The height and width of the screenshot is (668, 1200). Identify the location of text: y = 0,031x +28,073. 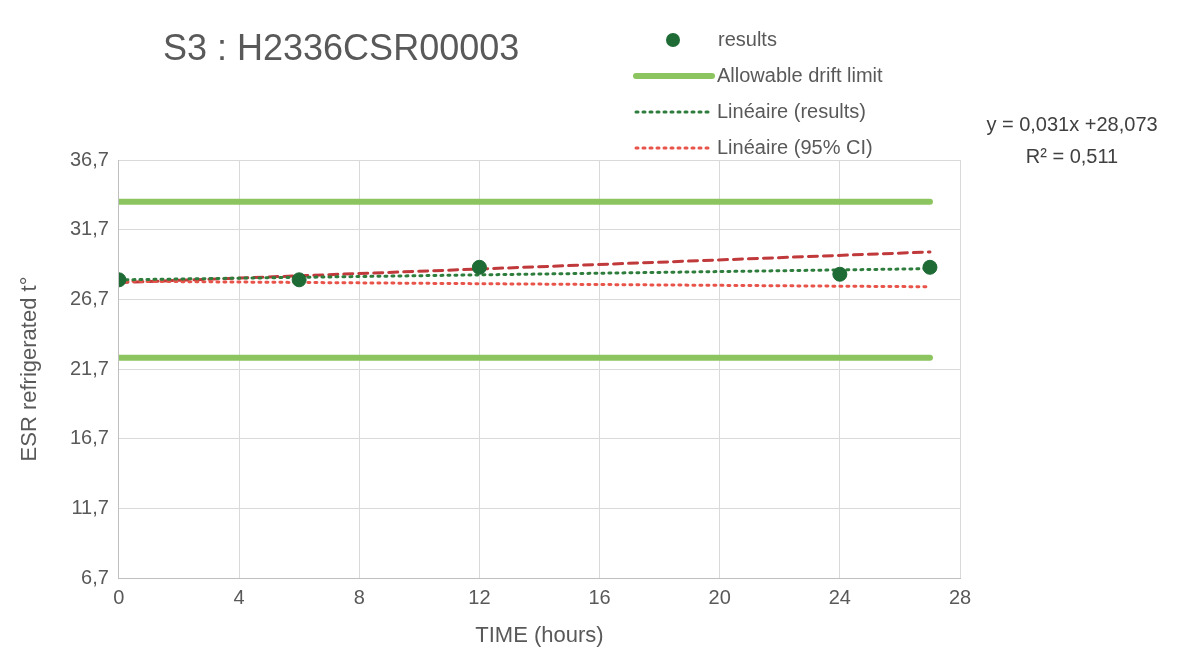
(1072, 123).